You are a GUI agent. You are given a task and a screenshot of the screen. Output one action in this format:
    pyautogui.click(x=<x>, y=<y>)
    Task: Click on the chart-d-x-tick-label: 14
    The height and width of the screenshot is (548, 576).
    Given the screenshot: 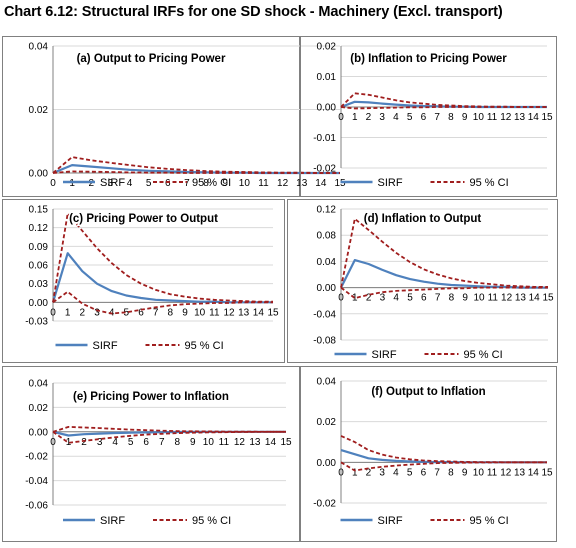 What is the action you would take?
    pyautogui.click(x=535, y=298)
    